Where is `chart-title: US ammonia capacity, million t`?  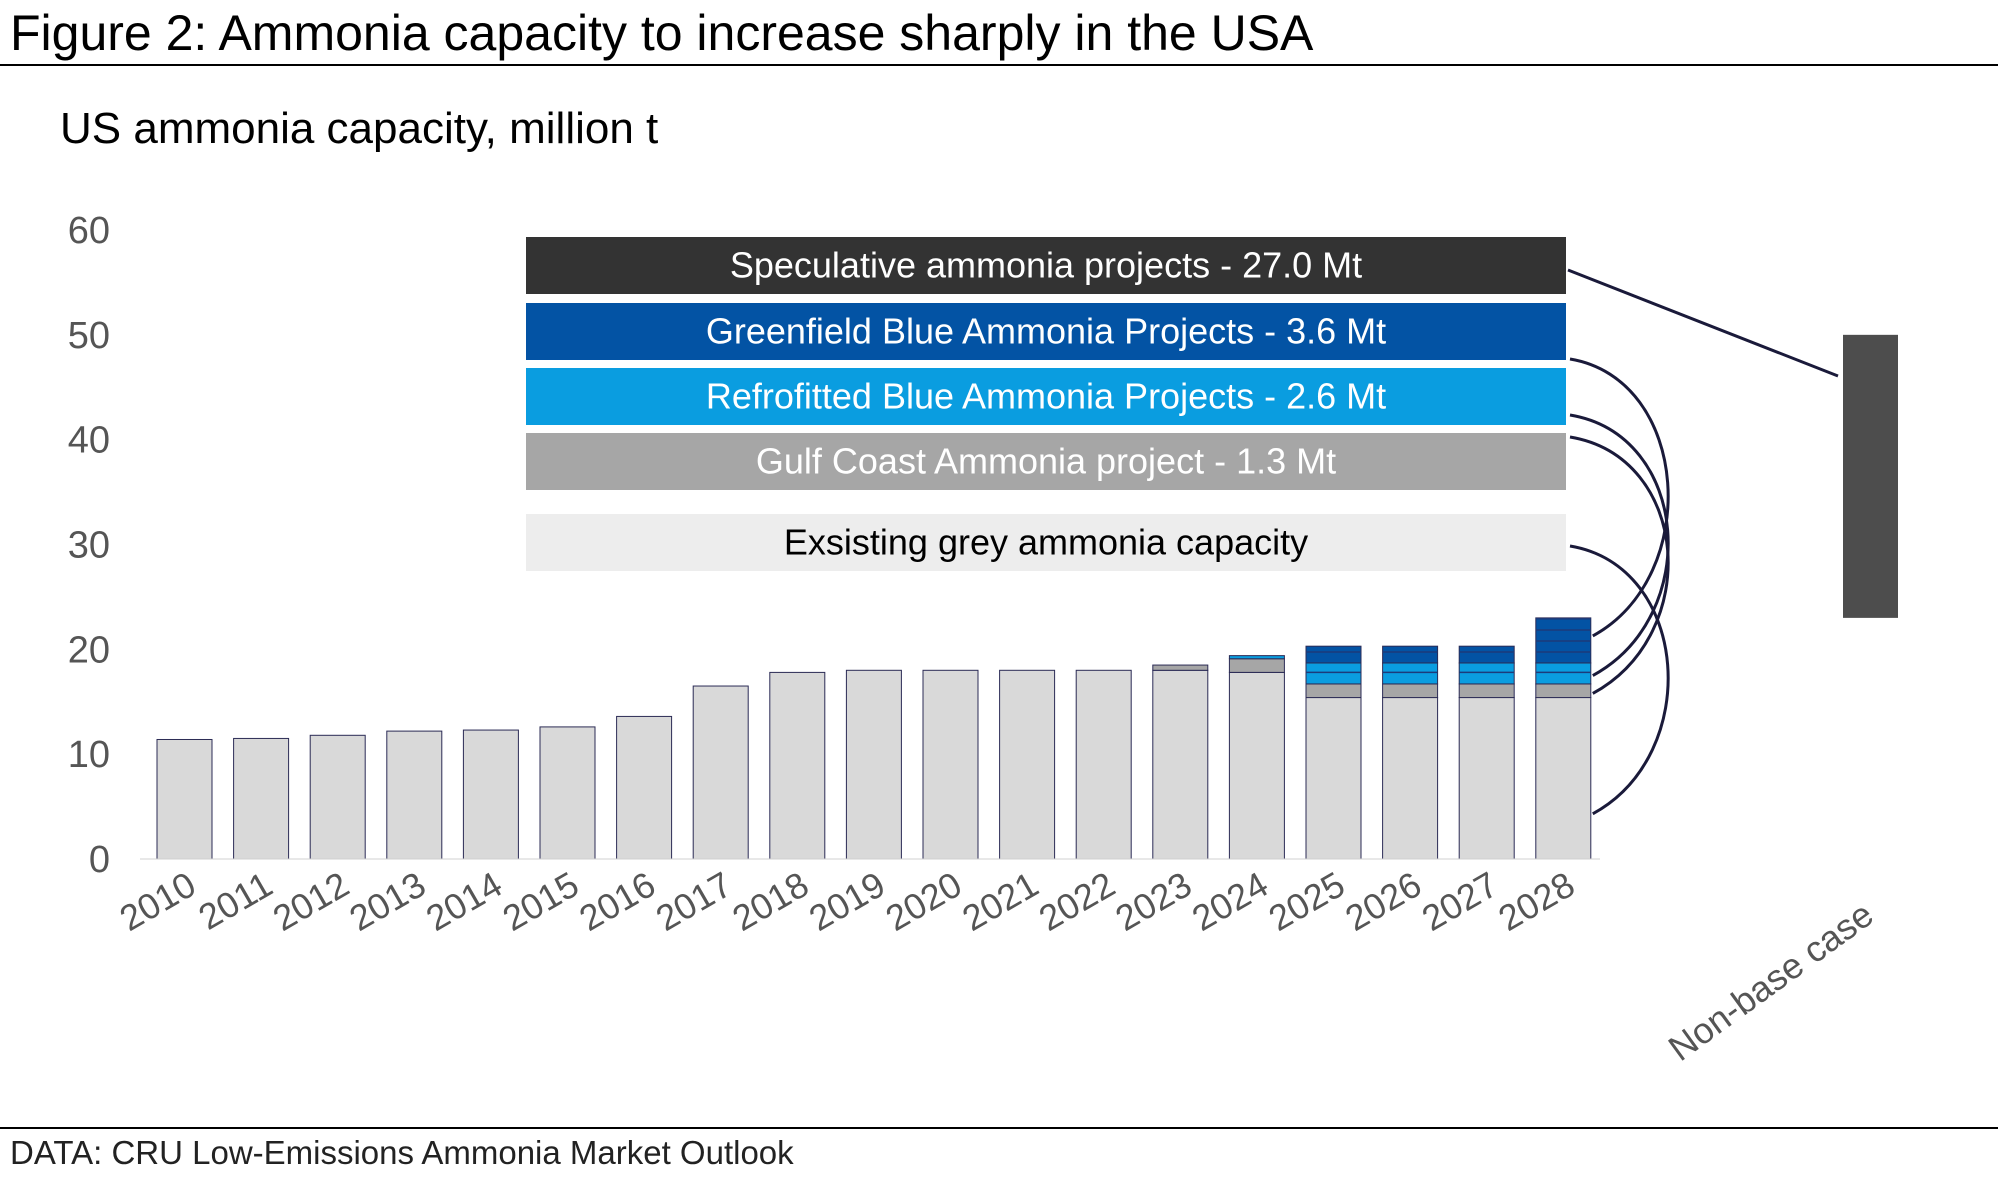
chart-title: US ammonia capacity, million t is located at coordinates (359, 128).